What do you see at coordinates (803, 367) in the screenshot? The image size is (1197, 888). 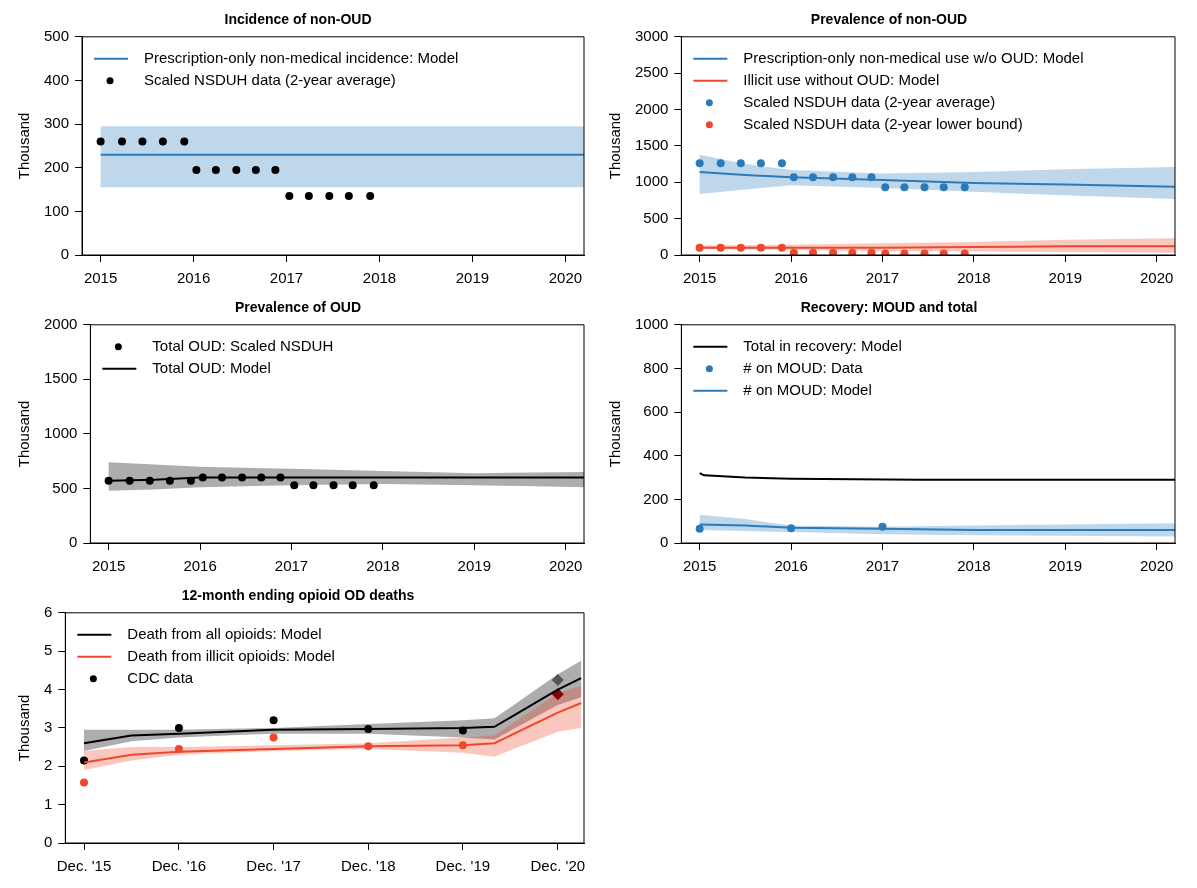 I see `legend-label: # on MOUD: Data` at bounding box center [803, 367].